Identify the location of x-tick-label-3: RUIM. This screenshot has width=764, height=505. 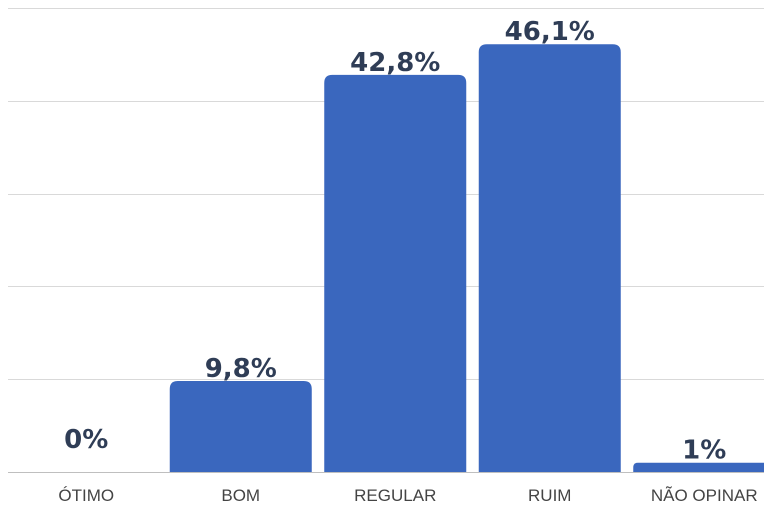
(549, 495).